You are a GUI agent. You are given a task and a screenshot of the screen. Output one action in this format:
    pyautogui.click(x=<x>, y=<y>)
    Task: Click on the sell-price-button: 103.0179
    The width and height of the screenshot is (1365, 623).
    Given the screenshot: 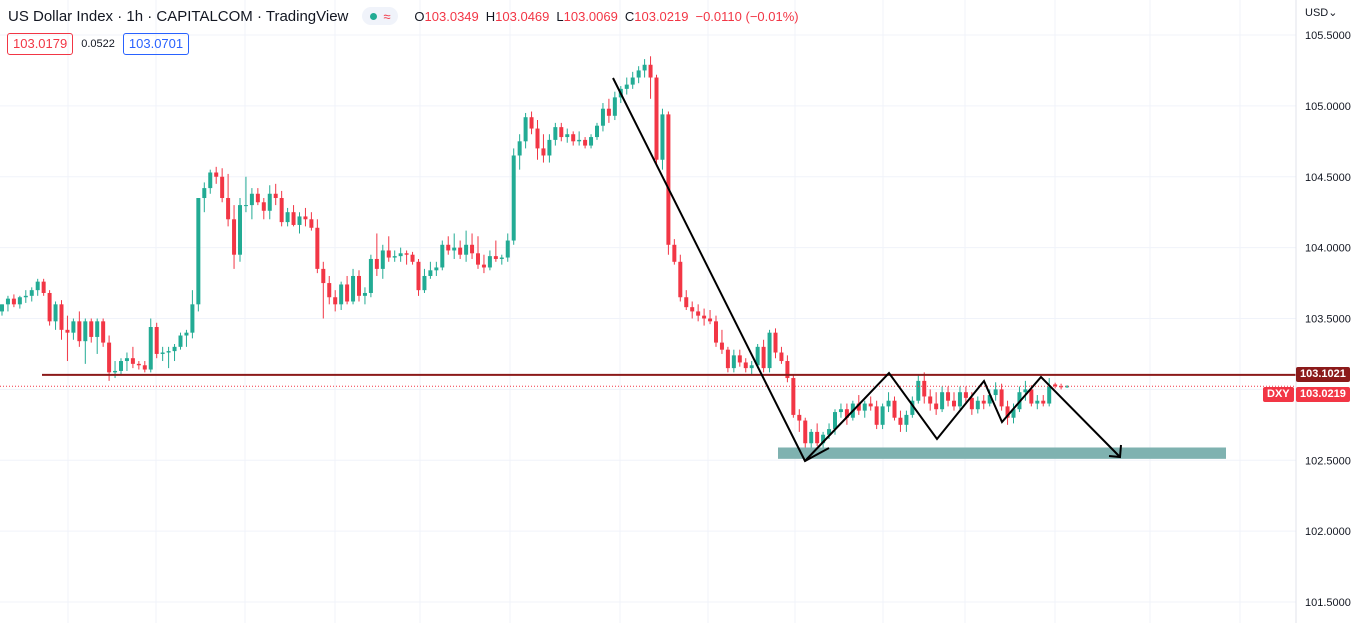 What is the action you would take?
    pyautogui.click(x=40, y=44)
    